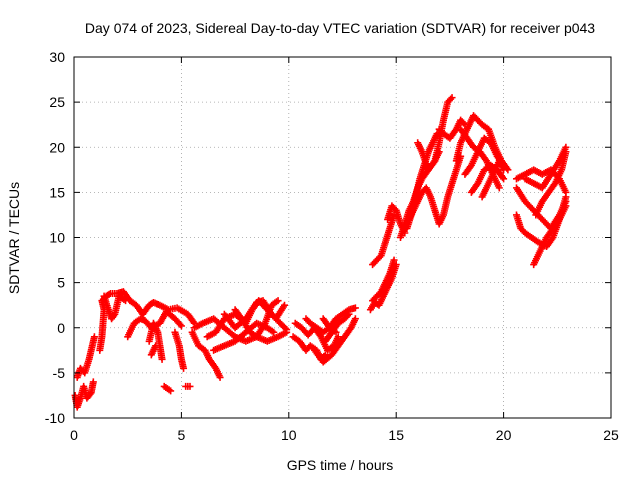  I want to click on y-tick-label: -5, so click(59, 373).